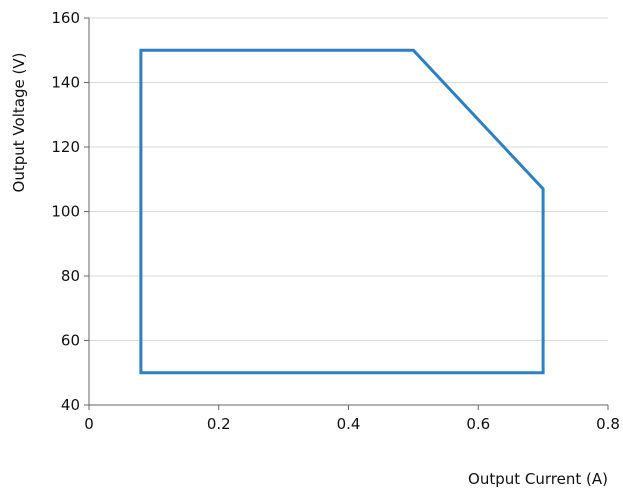 This screenshot has height=494, width=623. What do you see at coordinates (478, 424) in the screenshot?
I see `x-tick-label-3: 0.6` at bounding box center [478, 424].